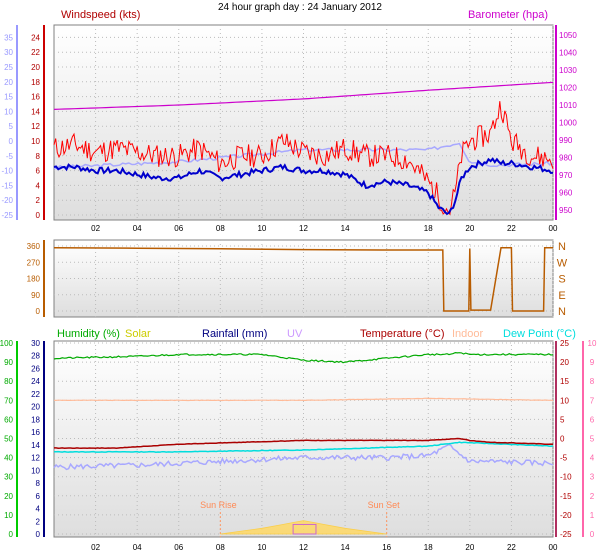 The width and height of the screenshot is (600, 555). What do you see at coordinates (592, 496) in the screenshot?
I see `uv-tick-label: 2` at bounding box center [592, 496].